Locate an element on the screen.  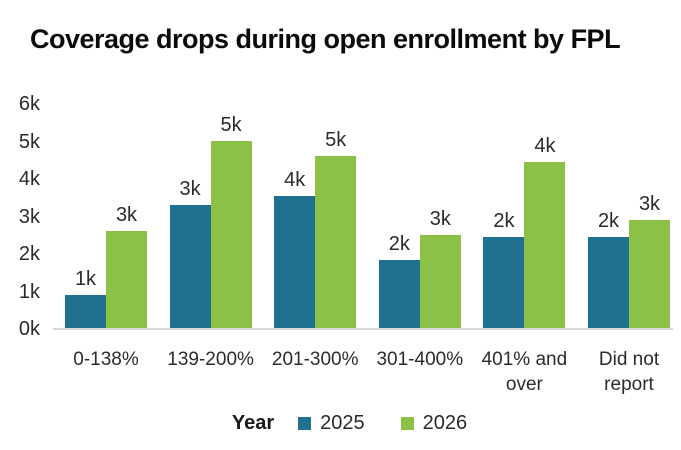
x-axis-label-0-138%: 0-138% is located at coordinates (106, 359).